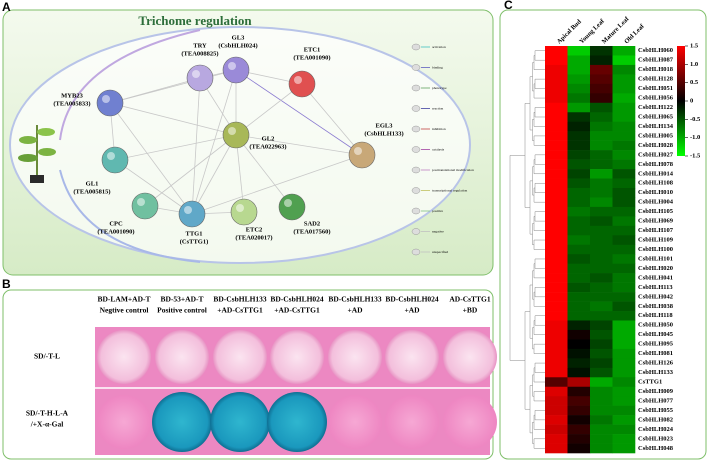 The width and height of the screenshot is (708, 462). Describe the element at coordinates (656, 183) in the screenshot. I see `row-label: CsbHLH108` at that location.